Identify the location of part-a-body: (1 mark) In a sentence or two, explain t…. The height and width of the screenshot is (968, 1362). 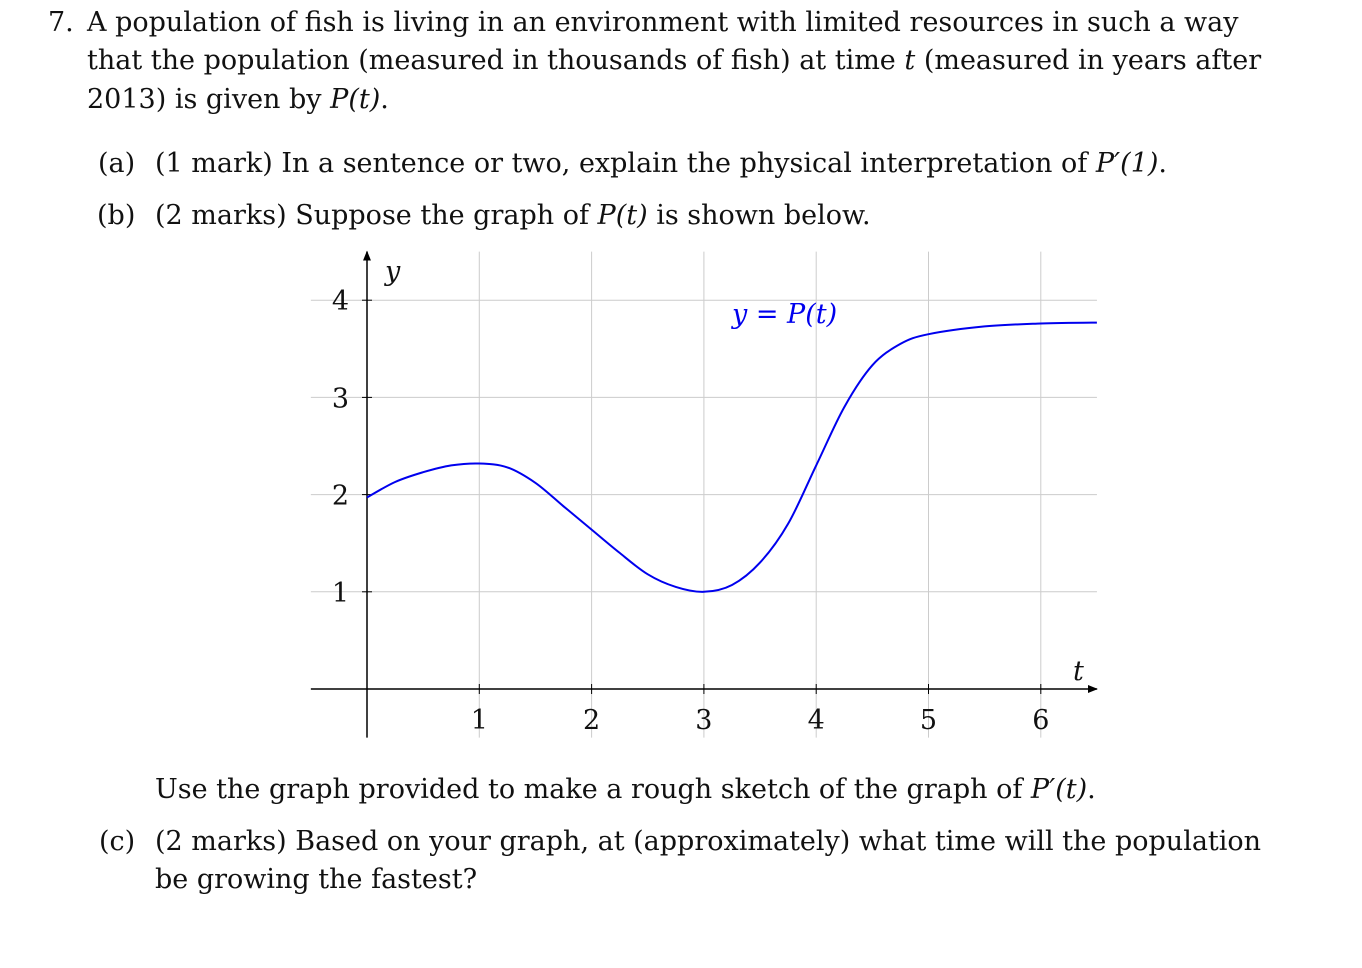
(625, 163).